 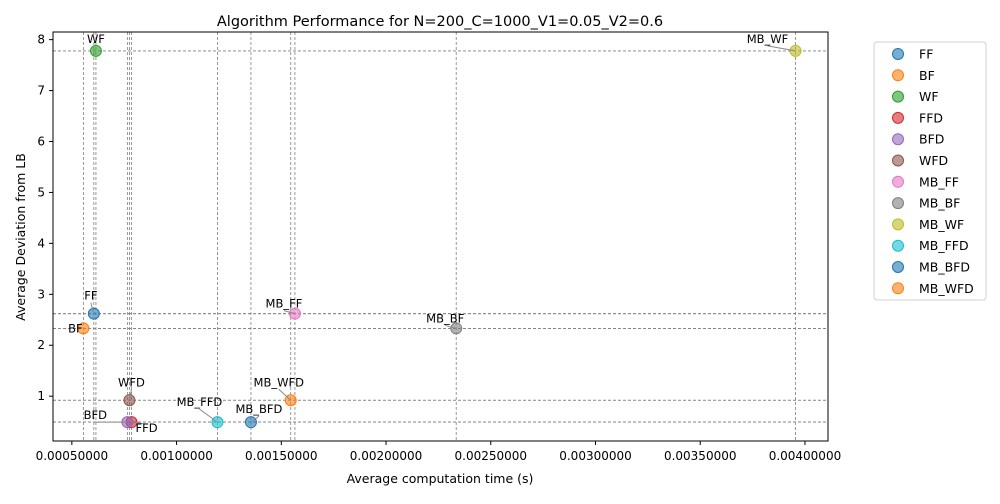 What do you see at coordinates (898, 117) in the screenshot?
I see `legend-marker-ffd` at bounding box center [898, 117].